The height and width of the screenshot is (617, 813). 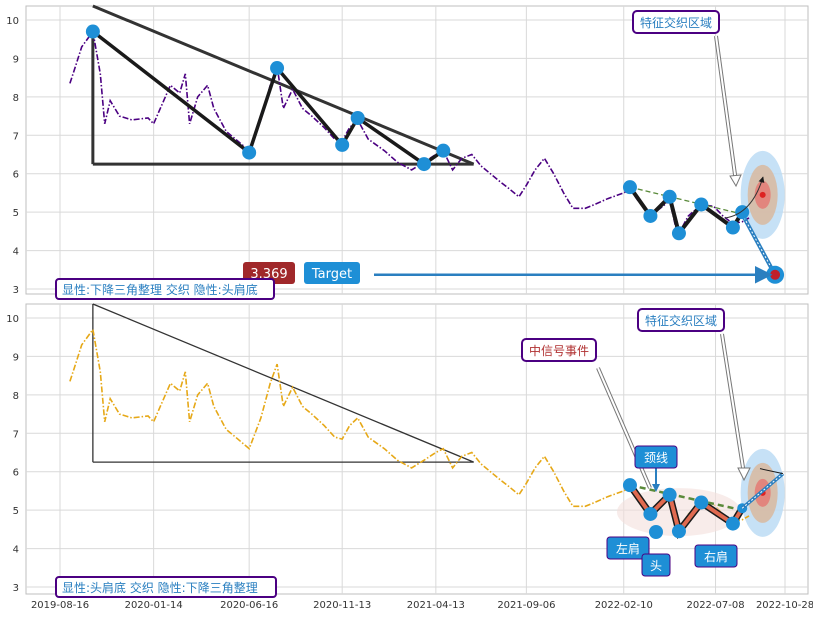 I want to click on panel-top-triangle, so click(x=283, y=85).